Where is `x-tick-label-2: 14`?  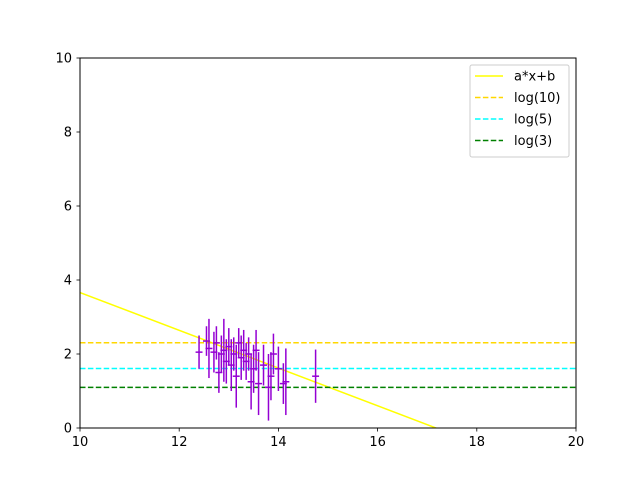 x-tick-label-2: 14 is located at coordinates (278, 442).